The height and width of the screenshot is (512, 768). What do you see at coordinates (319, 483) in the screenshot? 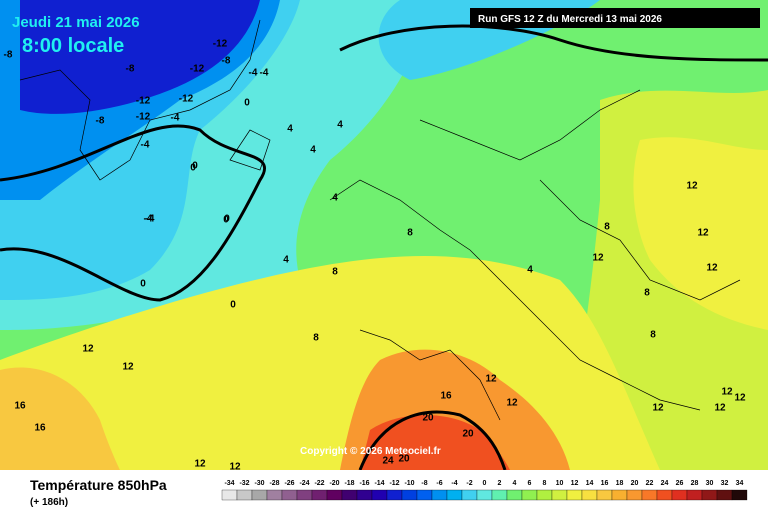
I see `legend-label: -22` at bounding box center [319, 483].